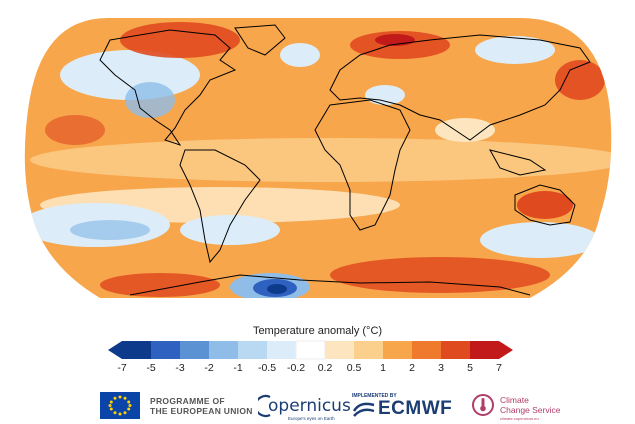  Describe the element at coordinates (264, 406) in the screenshot. I see `copernicus-c-icon` at that location.